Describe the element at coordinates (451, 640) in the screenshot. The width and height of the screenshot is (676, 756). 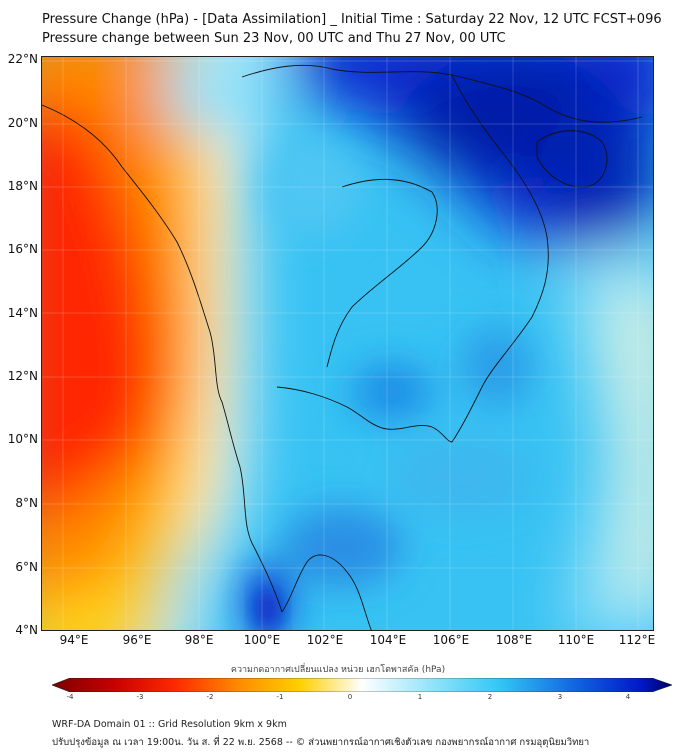
I see `lon-label: 106°E` at that location.